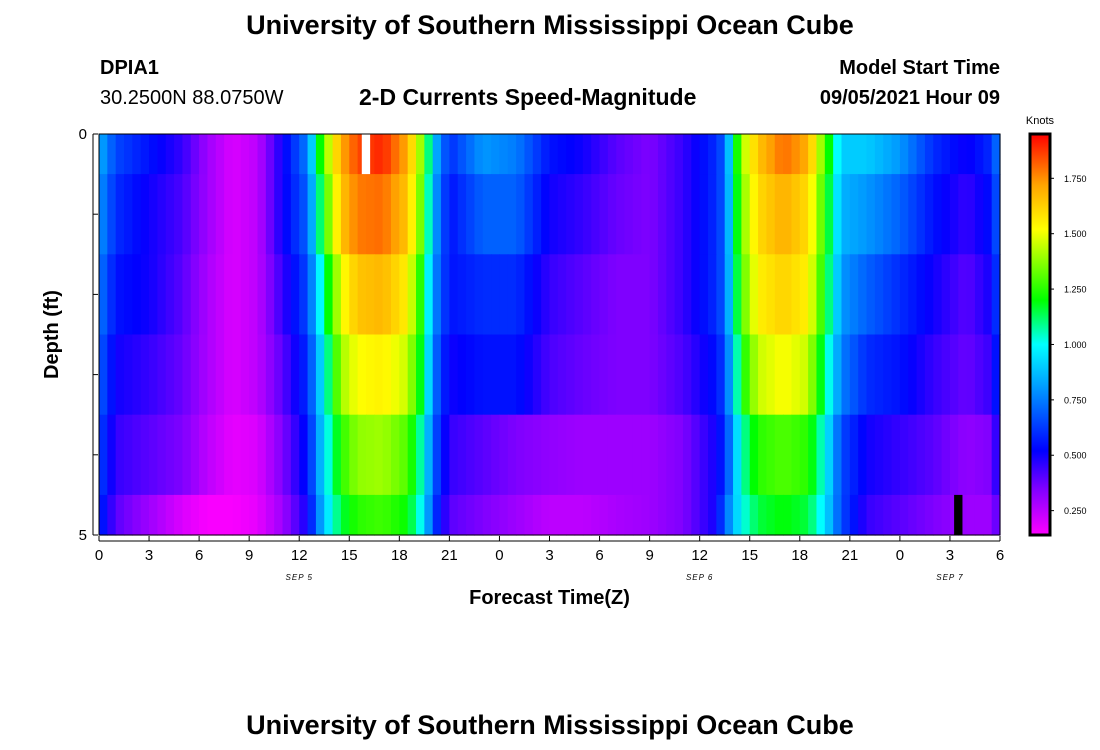  I want to click on y-axis: 05, so click(88, 335).